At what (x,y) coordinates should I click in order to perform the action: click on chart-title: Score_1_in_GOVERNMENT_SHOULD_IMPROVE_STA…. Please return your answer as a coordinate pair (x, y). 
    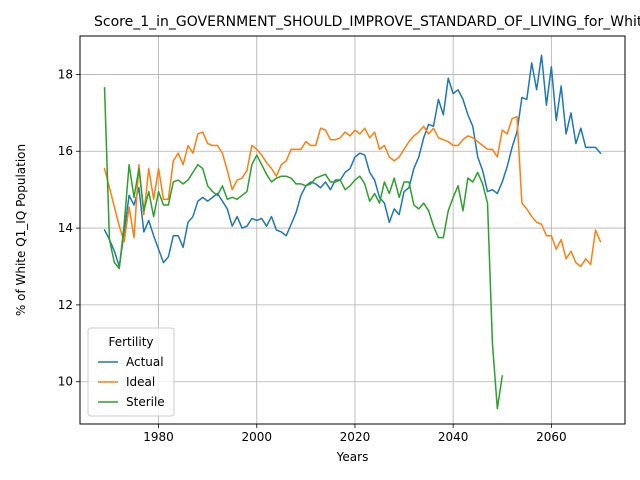
    Looking at the image, I should click on (367, 22).